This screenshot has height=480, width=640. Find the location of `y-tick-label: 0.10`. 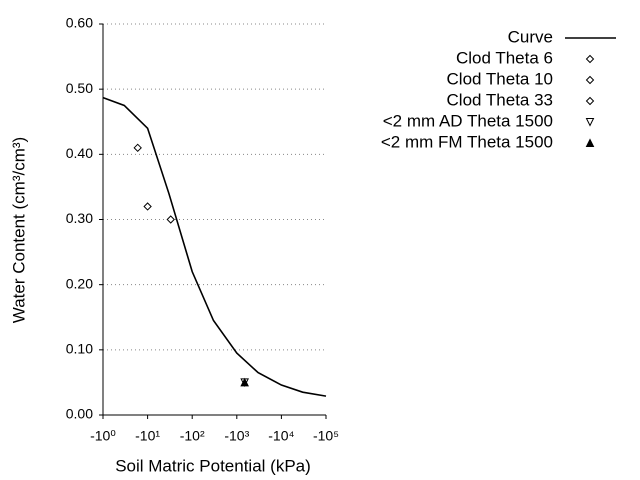

y-tick-label: 0.10 is located at coordinates (79, 349).